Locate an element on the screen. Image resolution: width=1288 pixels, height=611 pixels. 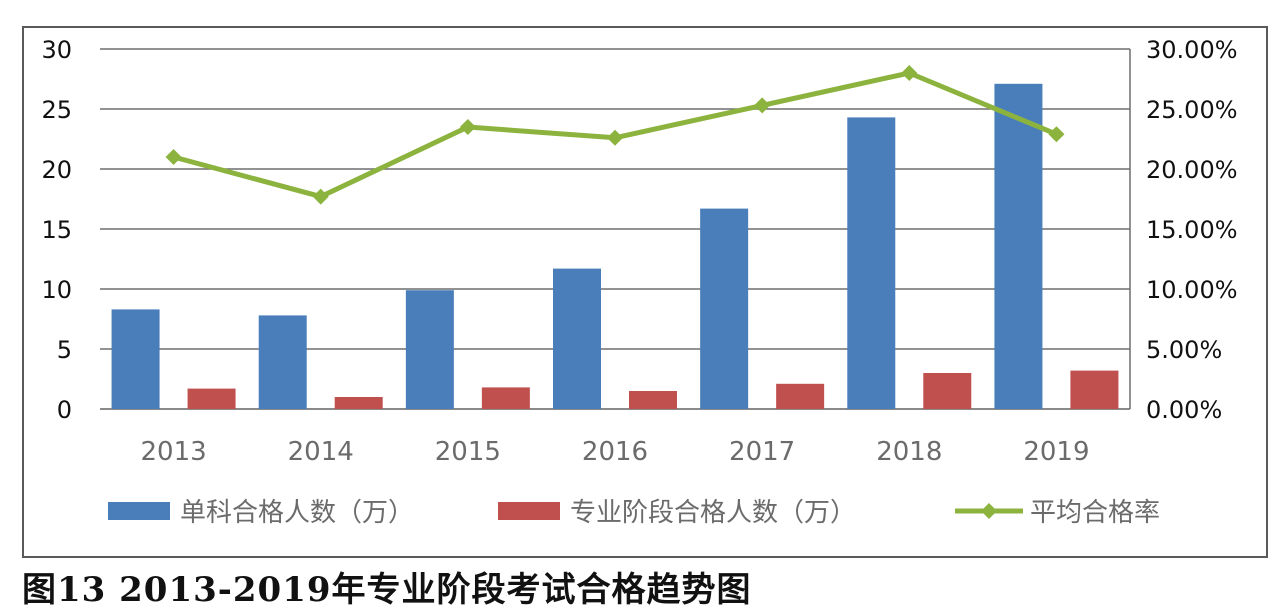
x-tick-label: 2016 is located at coordinates (615, 452).